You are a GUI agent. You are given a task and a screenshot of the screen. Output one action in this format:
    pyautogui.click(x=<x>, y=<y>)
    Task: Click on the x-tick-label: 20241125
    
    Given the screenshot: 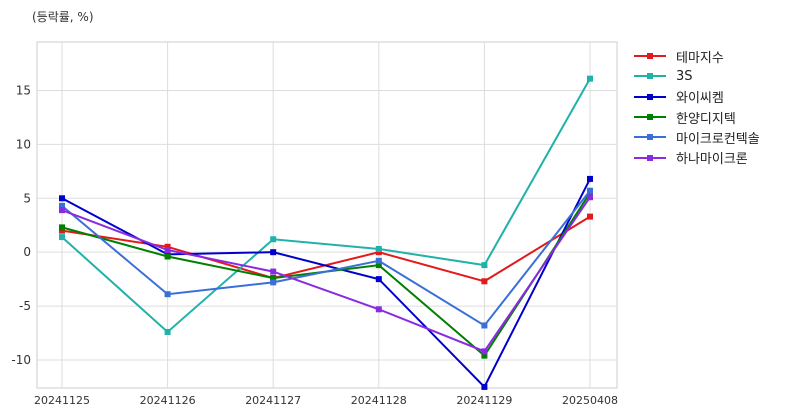 What is the action you would take?
    pyautogui.click(x=62, y=400)
    